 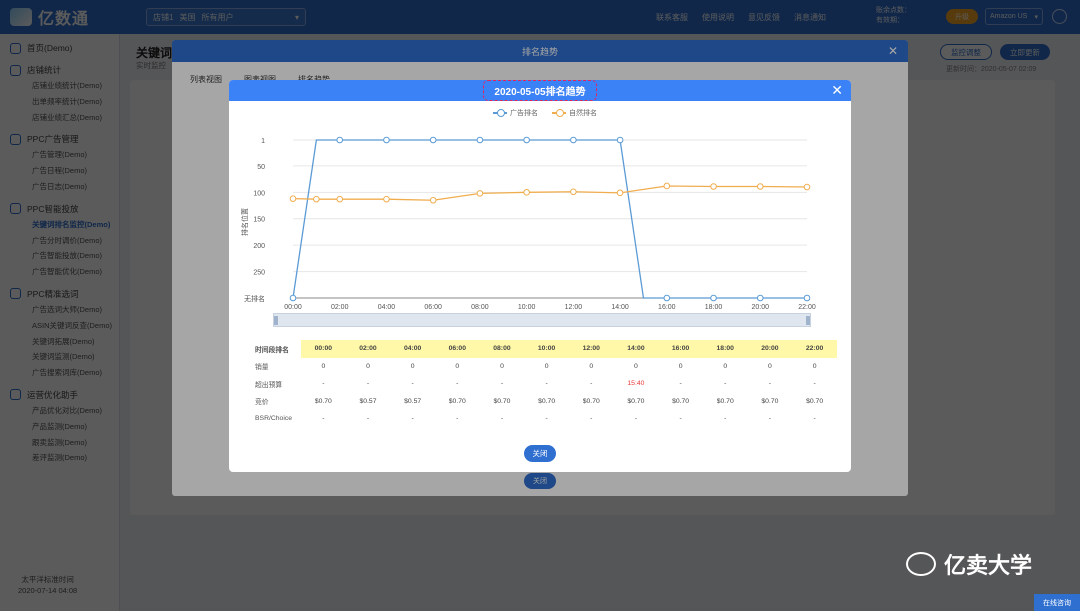 I want to click on x-tick-label: 02:00, so click(x=340, y=307).